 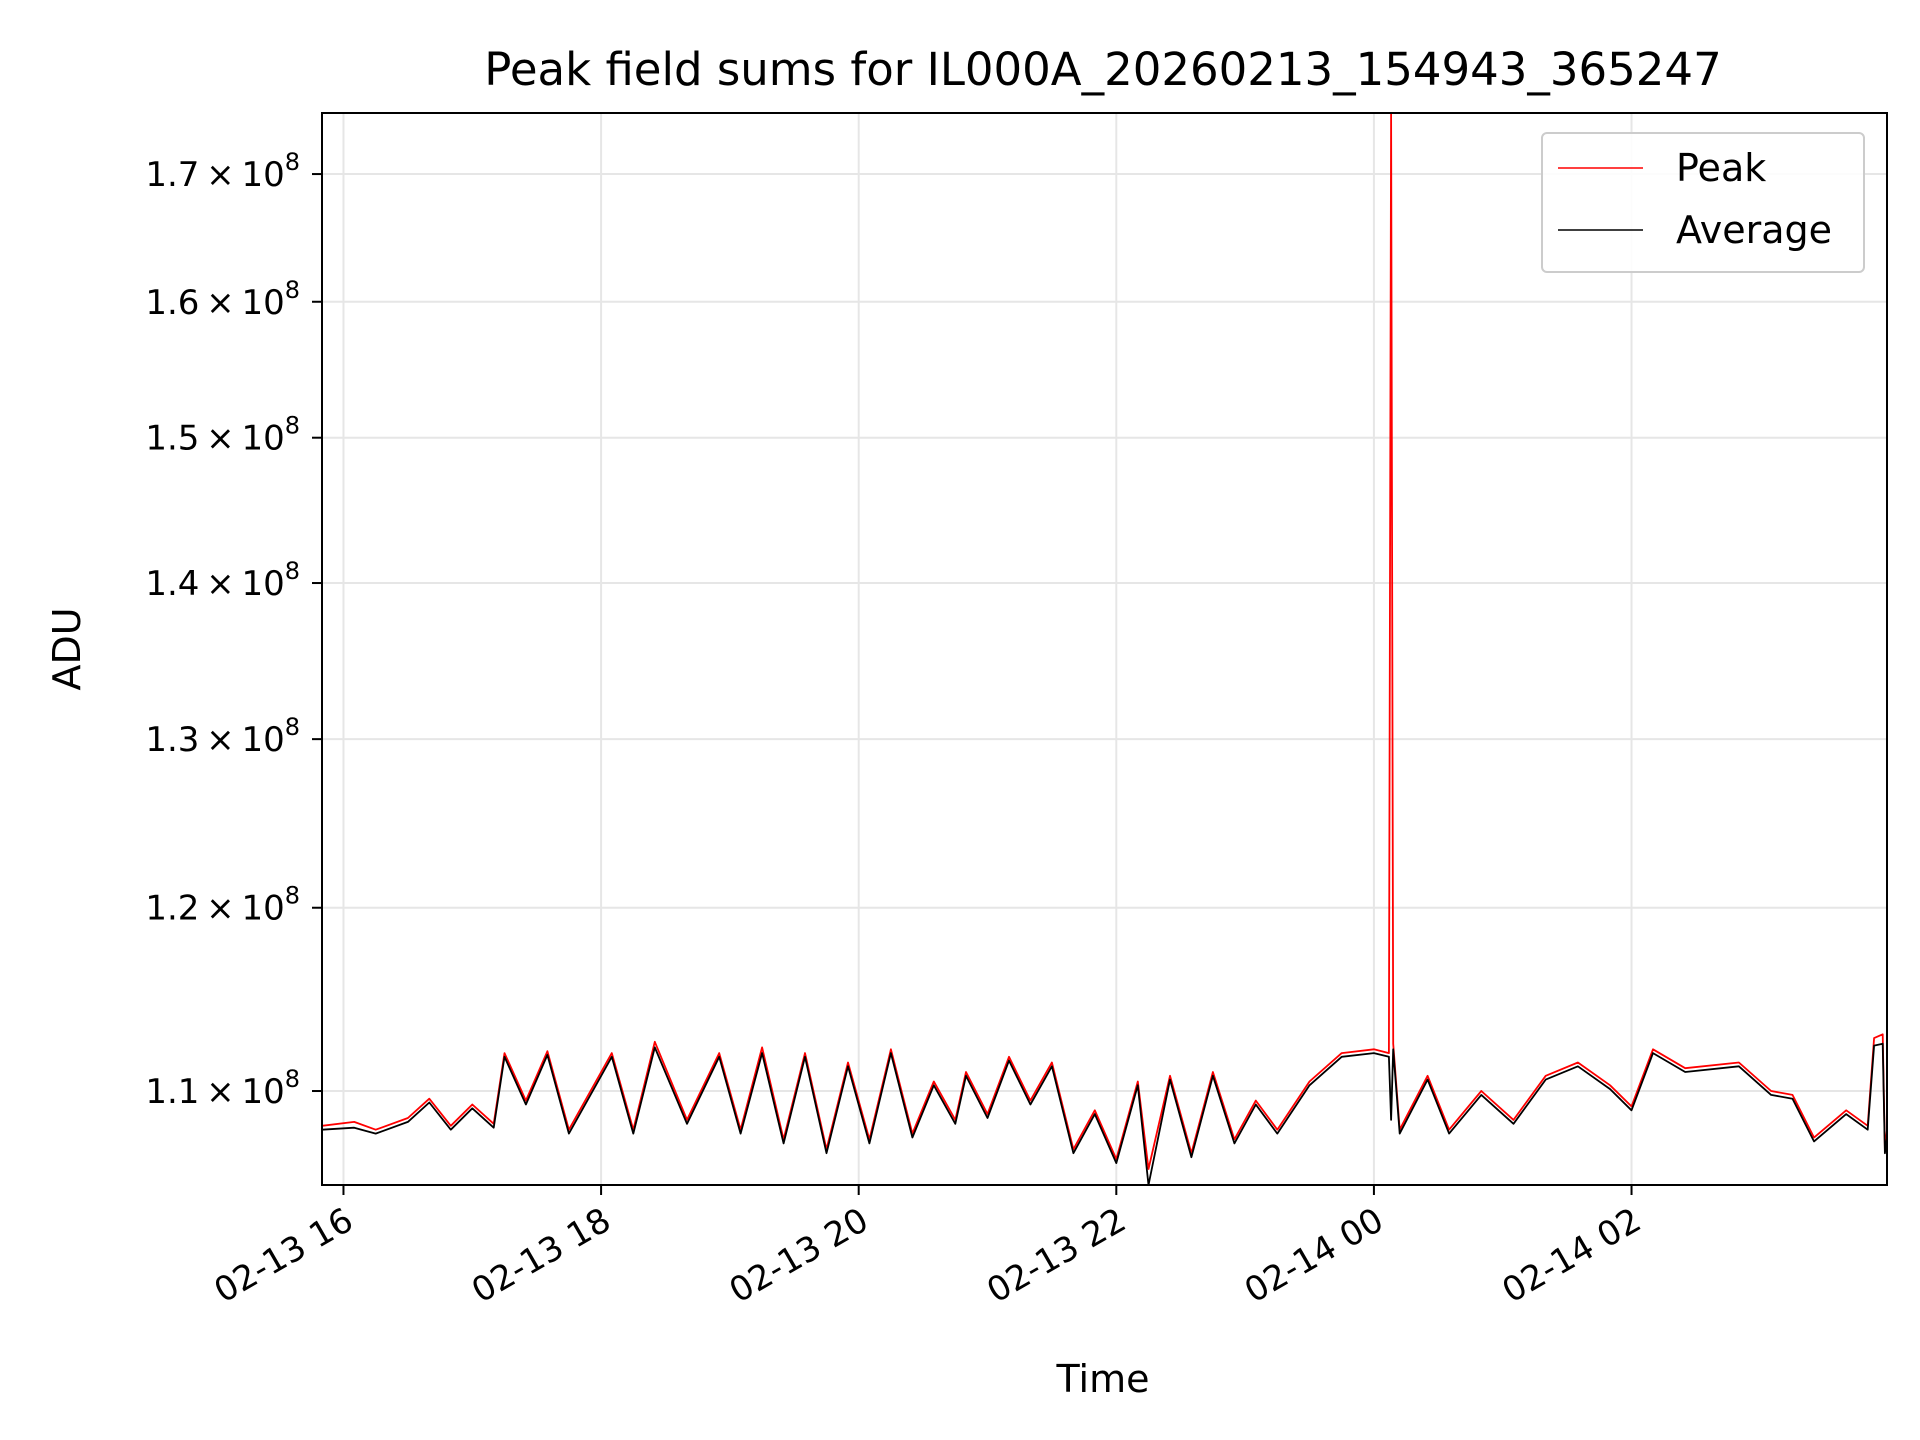 What do you see at coordinates (222, 905) in the screenshot?
I see `y-tick-label: 1.2 × 10⁸` at bounding box center [222, 905].